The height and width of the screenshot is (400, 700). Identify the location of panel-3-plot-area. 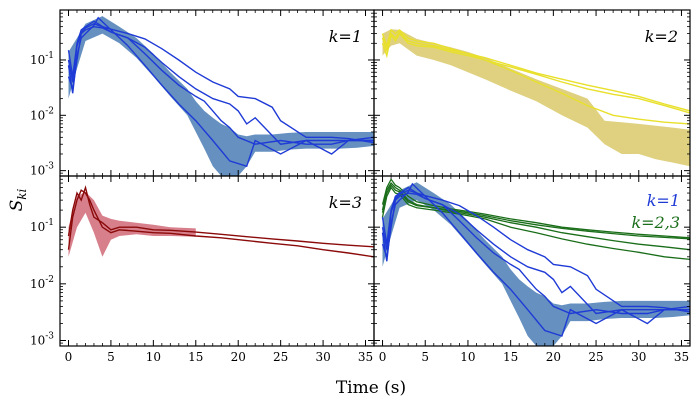
(220, 221).